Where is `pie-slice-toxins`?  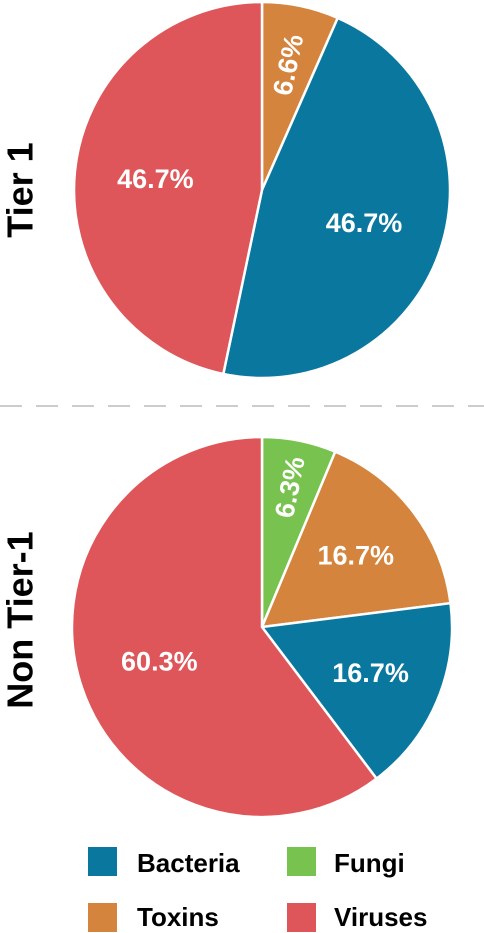 pie-slice-toxins is located at coordinates (356, 539).